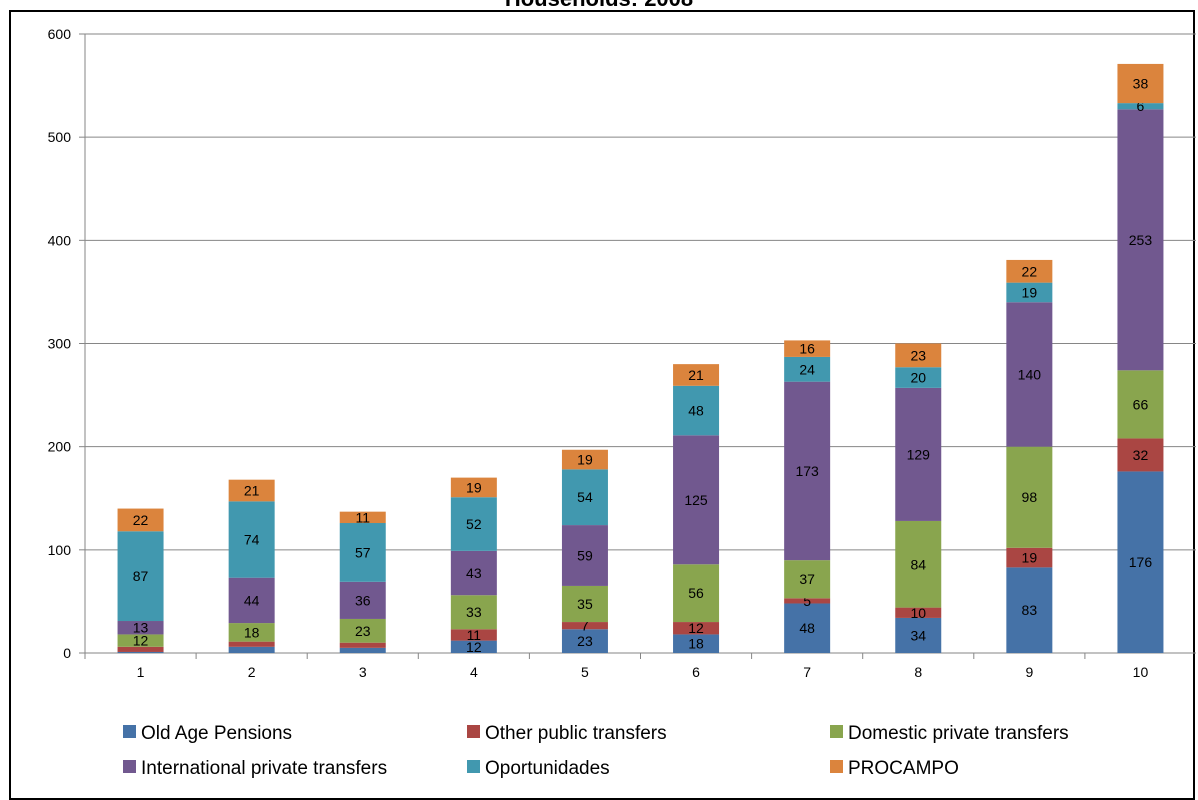 The width and height of the screenshot is (1198, 800). Describe the element at coordinates (576, 733) in the screenshot. I see `legend-label: Other public transfers` at that location.